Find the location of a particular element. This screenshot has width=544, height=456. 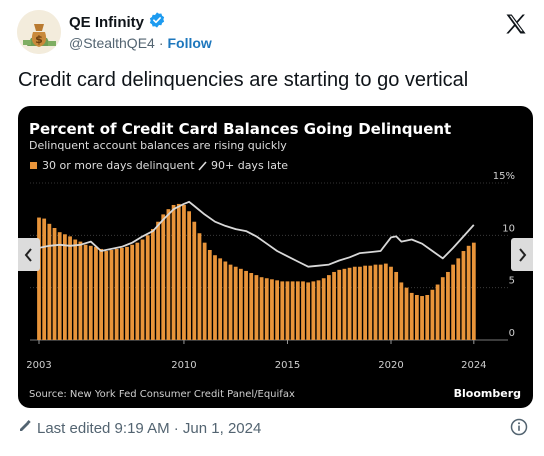

series-line-90-days is located at coordinates (256, 234).